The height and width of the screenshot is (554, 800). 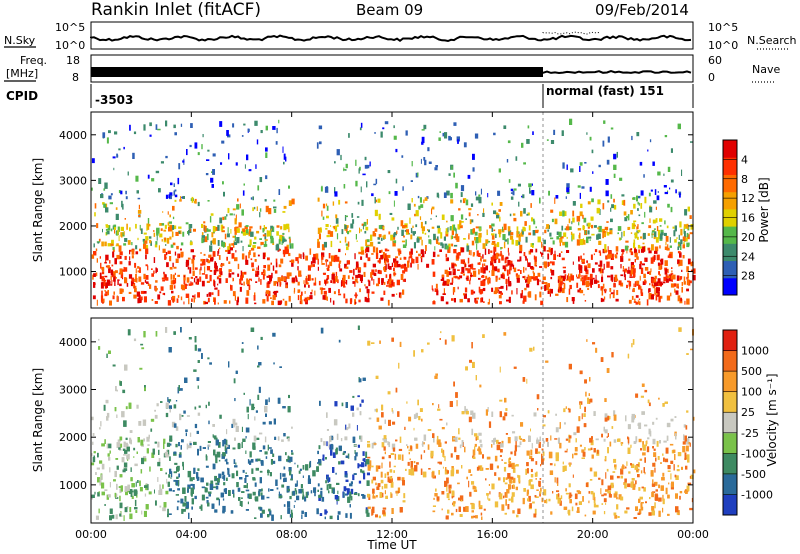 What do you see at coordinates (73, 60) in the screenshot?
I see `freq-tick-high: 18` at bounding box center [73, 60].